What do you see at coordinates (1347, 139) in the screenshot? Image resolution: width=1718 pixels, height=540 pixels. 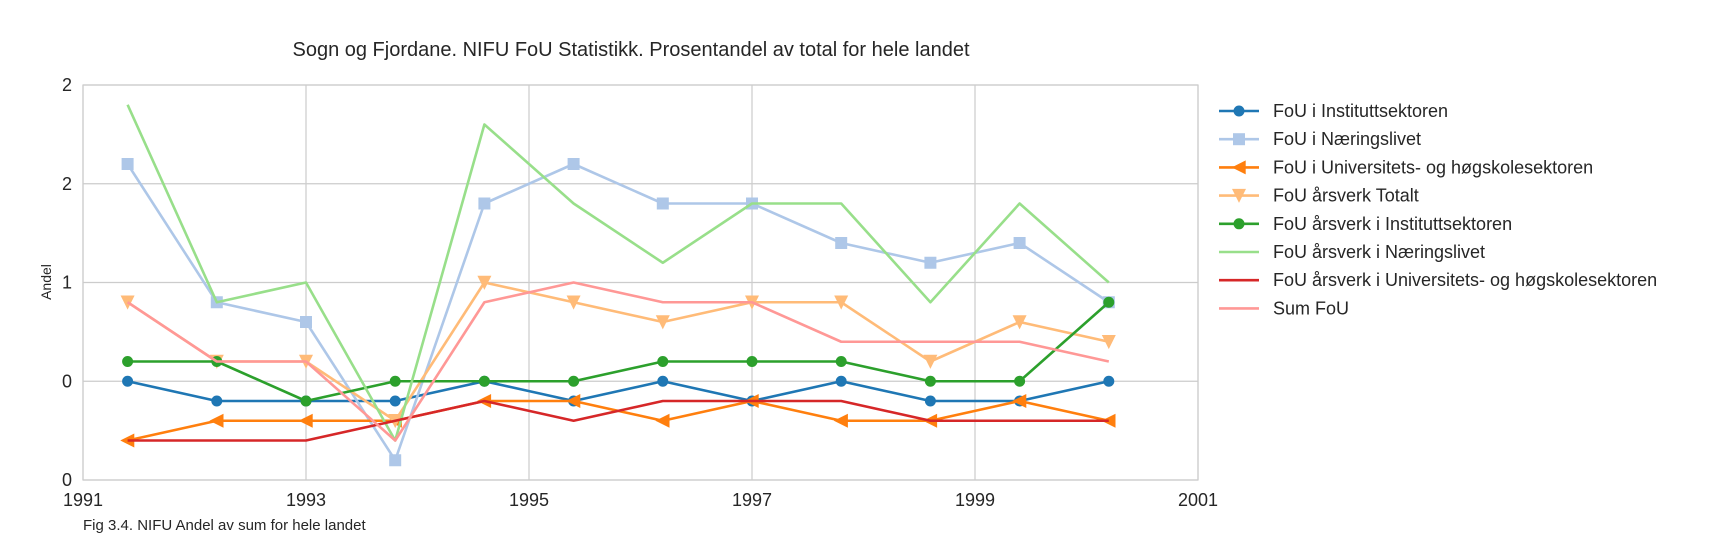 I see `legend-label: FoU i Næringslivet` at bounding box center [1347, 139].